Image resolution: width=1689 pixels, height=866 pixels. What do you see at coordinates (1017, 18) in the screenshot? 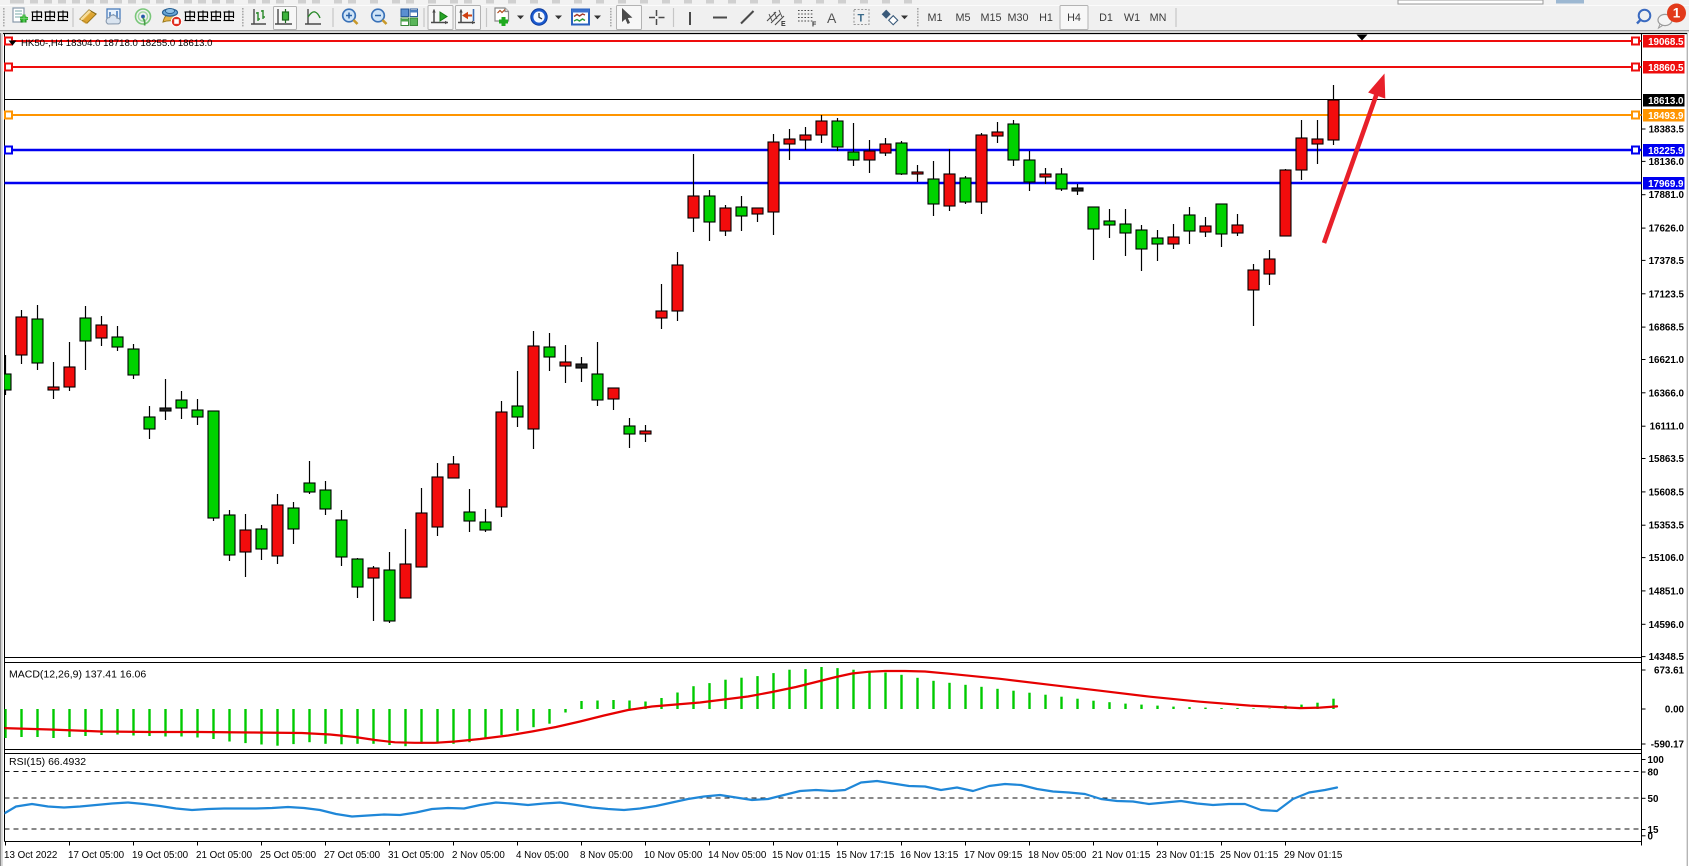
I see `svg-text: M30` at bounding box center [1017, 18].